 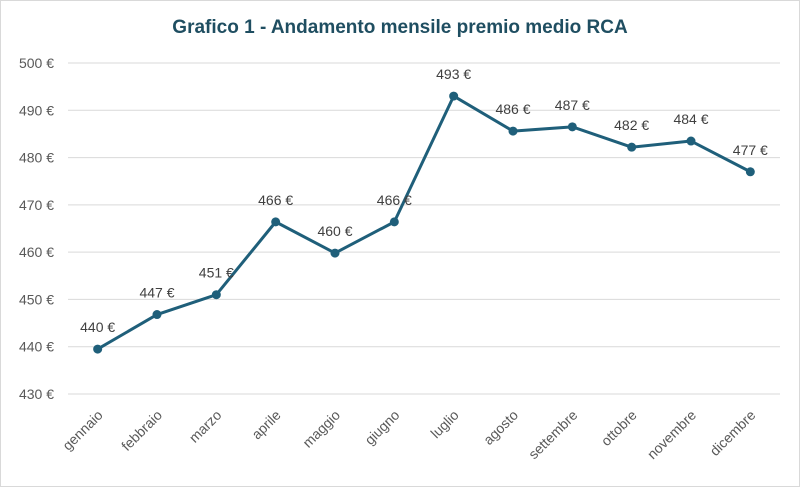 I want to click on y-tick-label: 480 €, so click(x=36, y=158).